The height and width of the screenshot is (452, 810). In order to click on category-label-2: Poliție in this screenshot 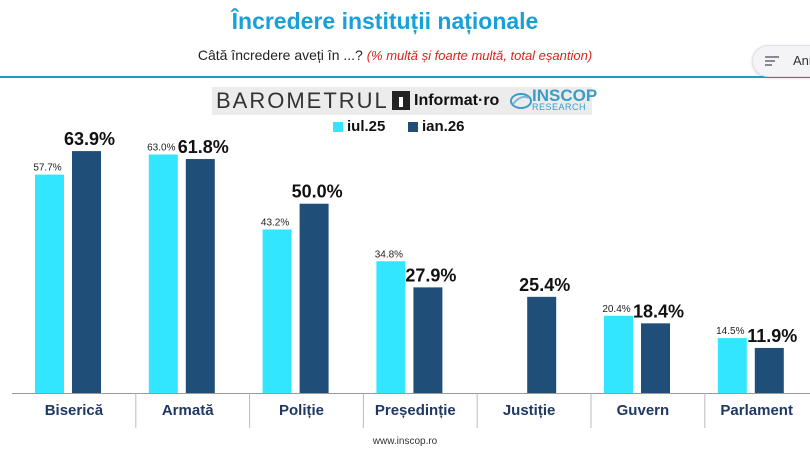, I will do `click(301, 410)`.